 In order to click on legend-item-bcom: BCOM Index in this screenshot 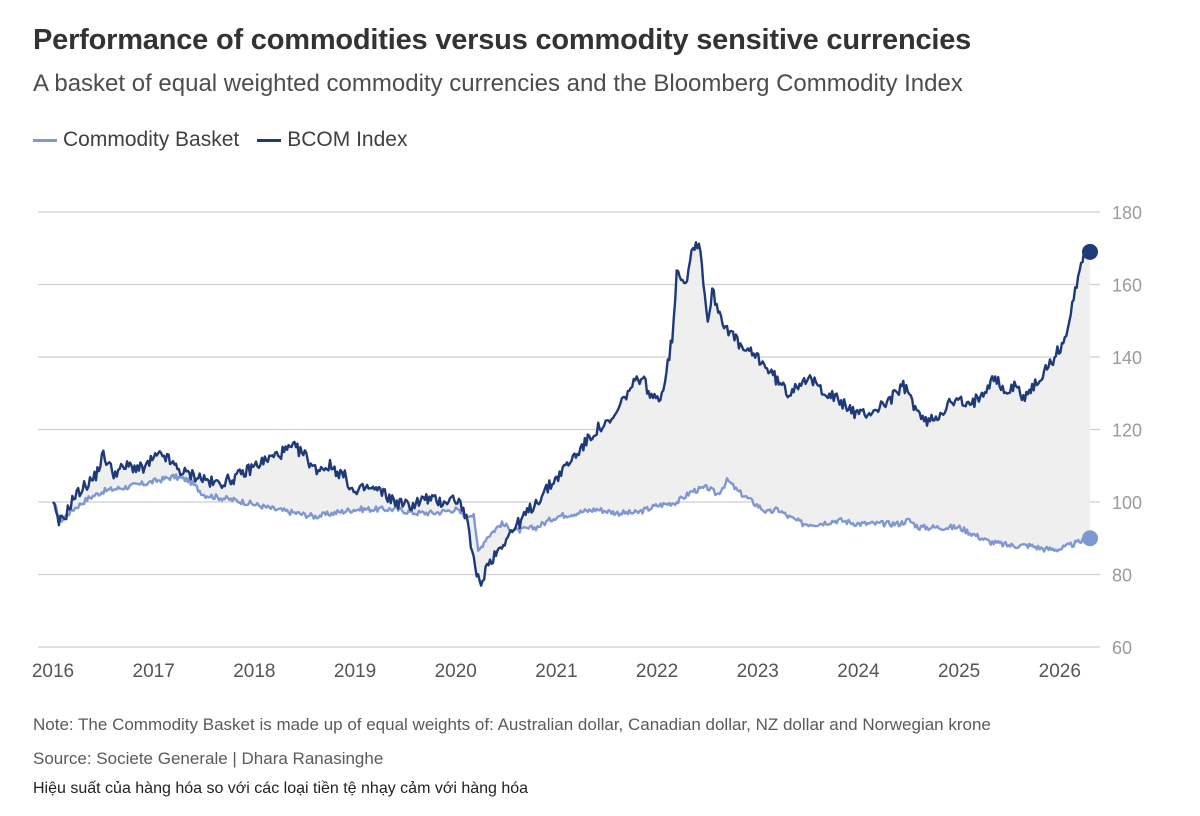, I will do `click(332, 140)`.